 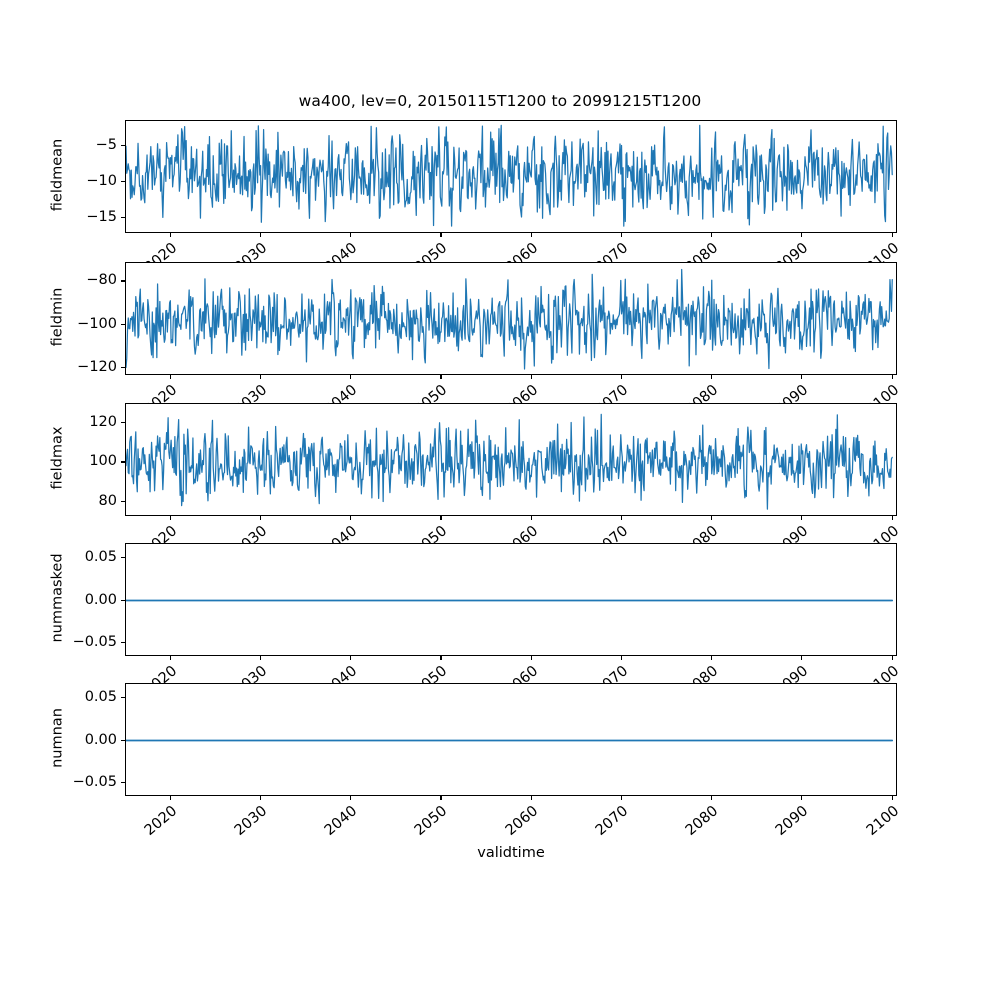 What do you see at coordinates (101, 217) in the screenshot?
I see `y-tick-label: −15` at bounding box center [101, 217].